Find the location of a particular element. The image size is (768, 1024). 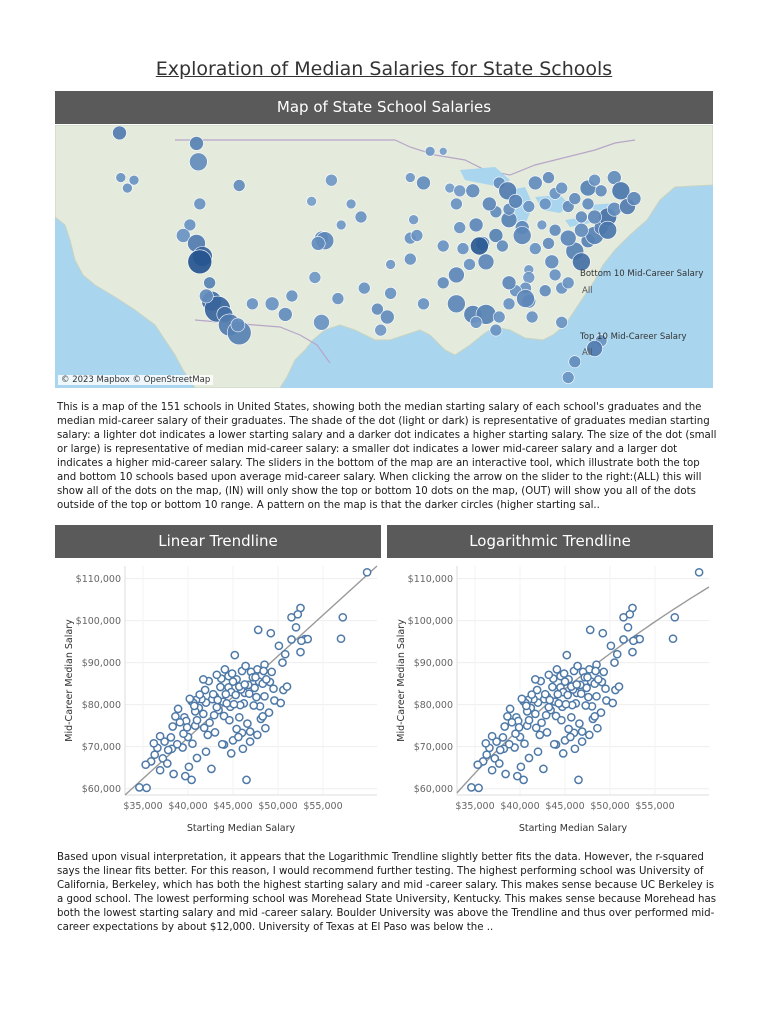

top-10-slider-value: All is located at coordinates (587, 353).